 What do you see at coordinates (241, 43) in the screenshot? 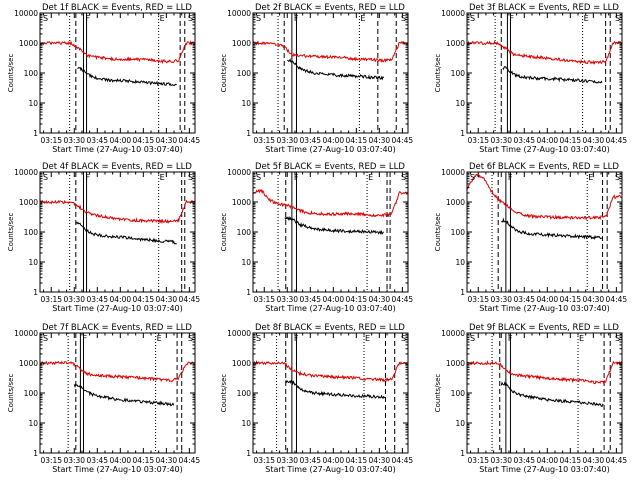
I see `y-tick-label: 1000` at bounding box center [241, 43].